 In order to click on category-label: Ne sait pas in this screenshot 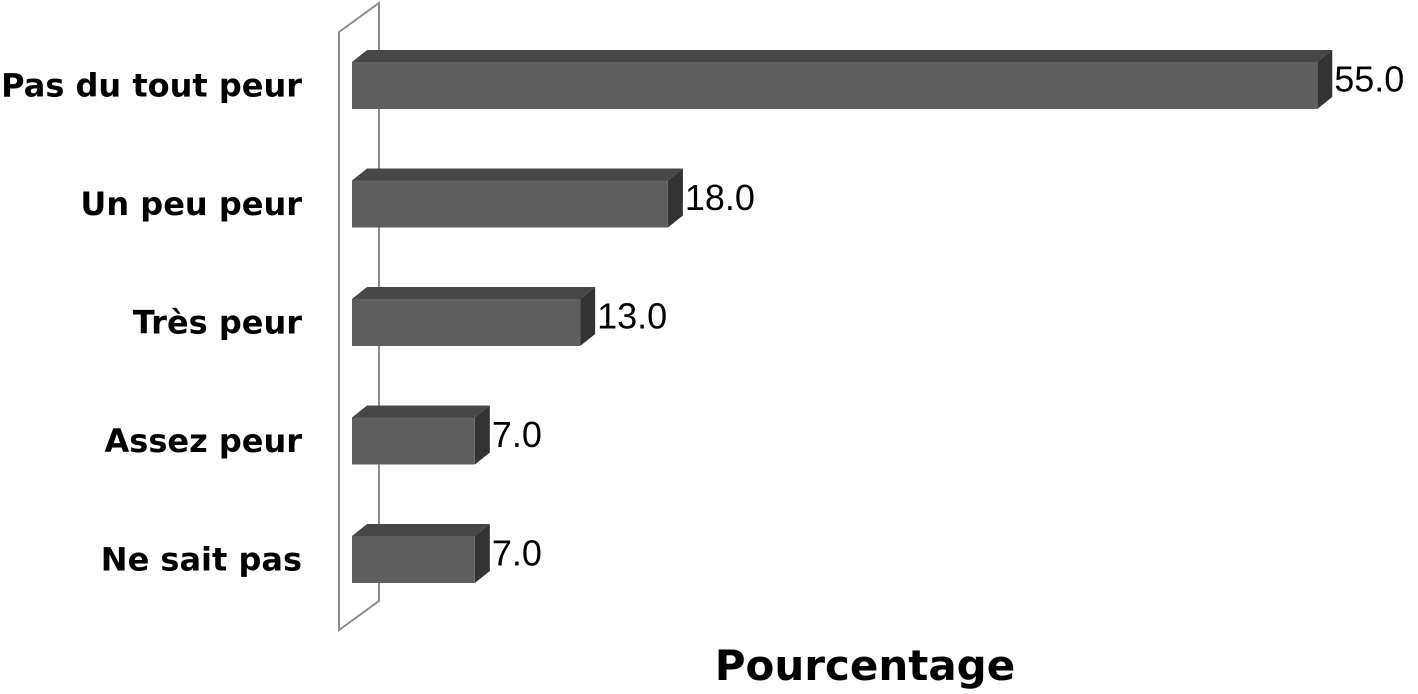, I will do `click(201, 560)`.